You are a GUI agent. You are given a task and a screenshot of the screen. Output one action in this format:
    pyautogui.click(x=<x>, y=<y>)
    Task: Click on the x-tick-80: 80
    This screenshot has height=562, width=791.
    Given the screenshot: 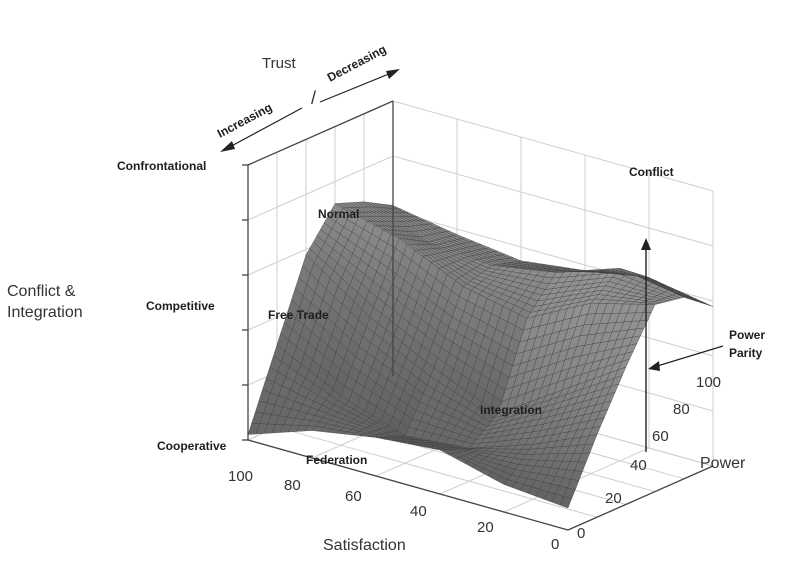 What is the action you would take?
    pyautogui.click(x=292, y=485)
    